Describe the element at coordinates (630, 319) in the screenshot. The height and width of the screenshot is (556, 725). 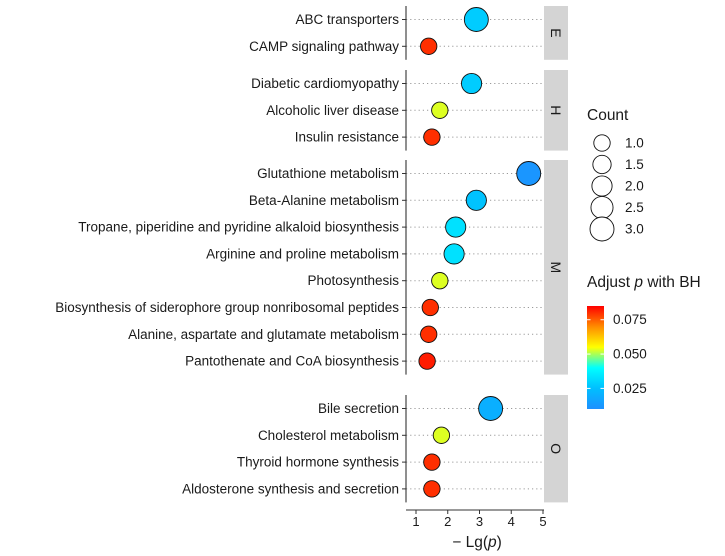
I see `color-legend-label: 0.075` at that location.